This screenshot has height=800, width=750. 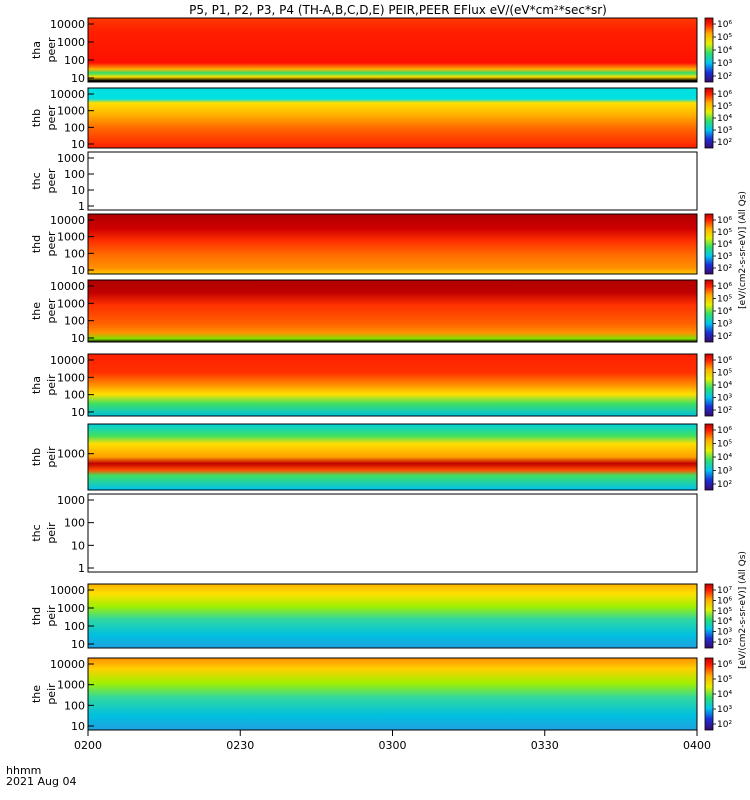 I want to click on x-tick-label: 0300, so click(x=393, y=745).